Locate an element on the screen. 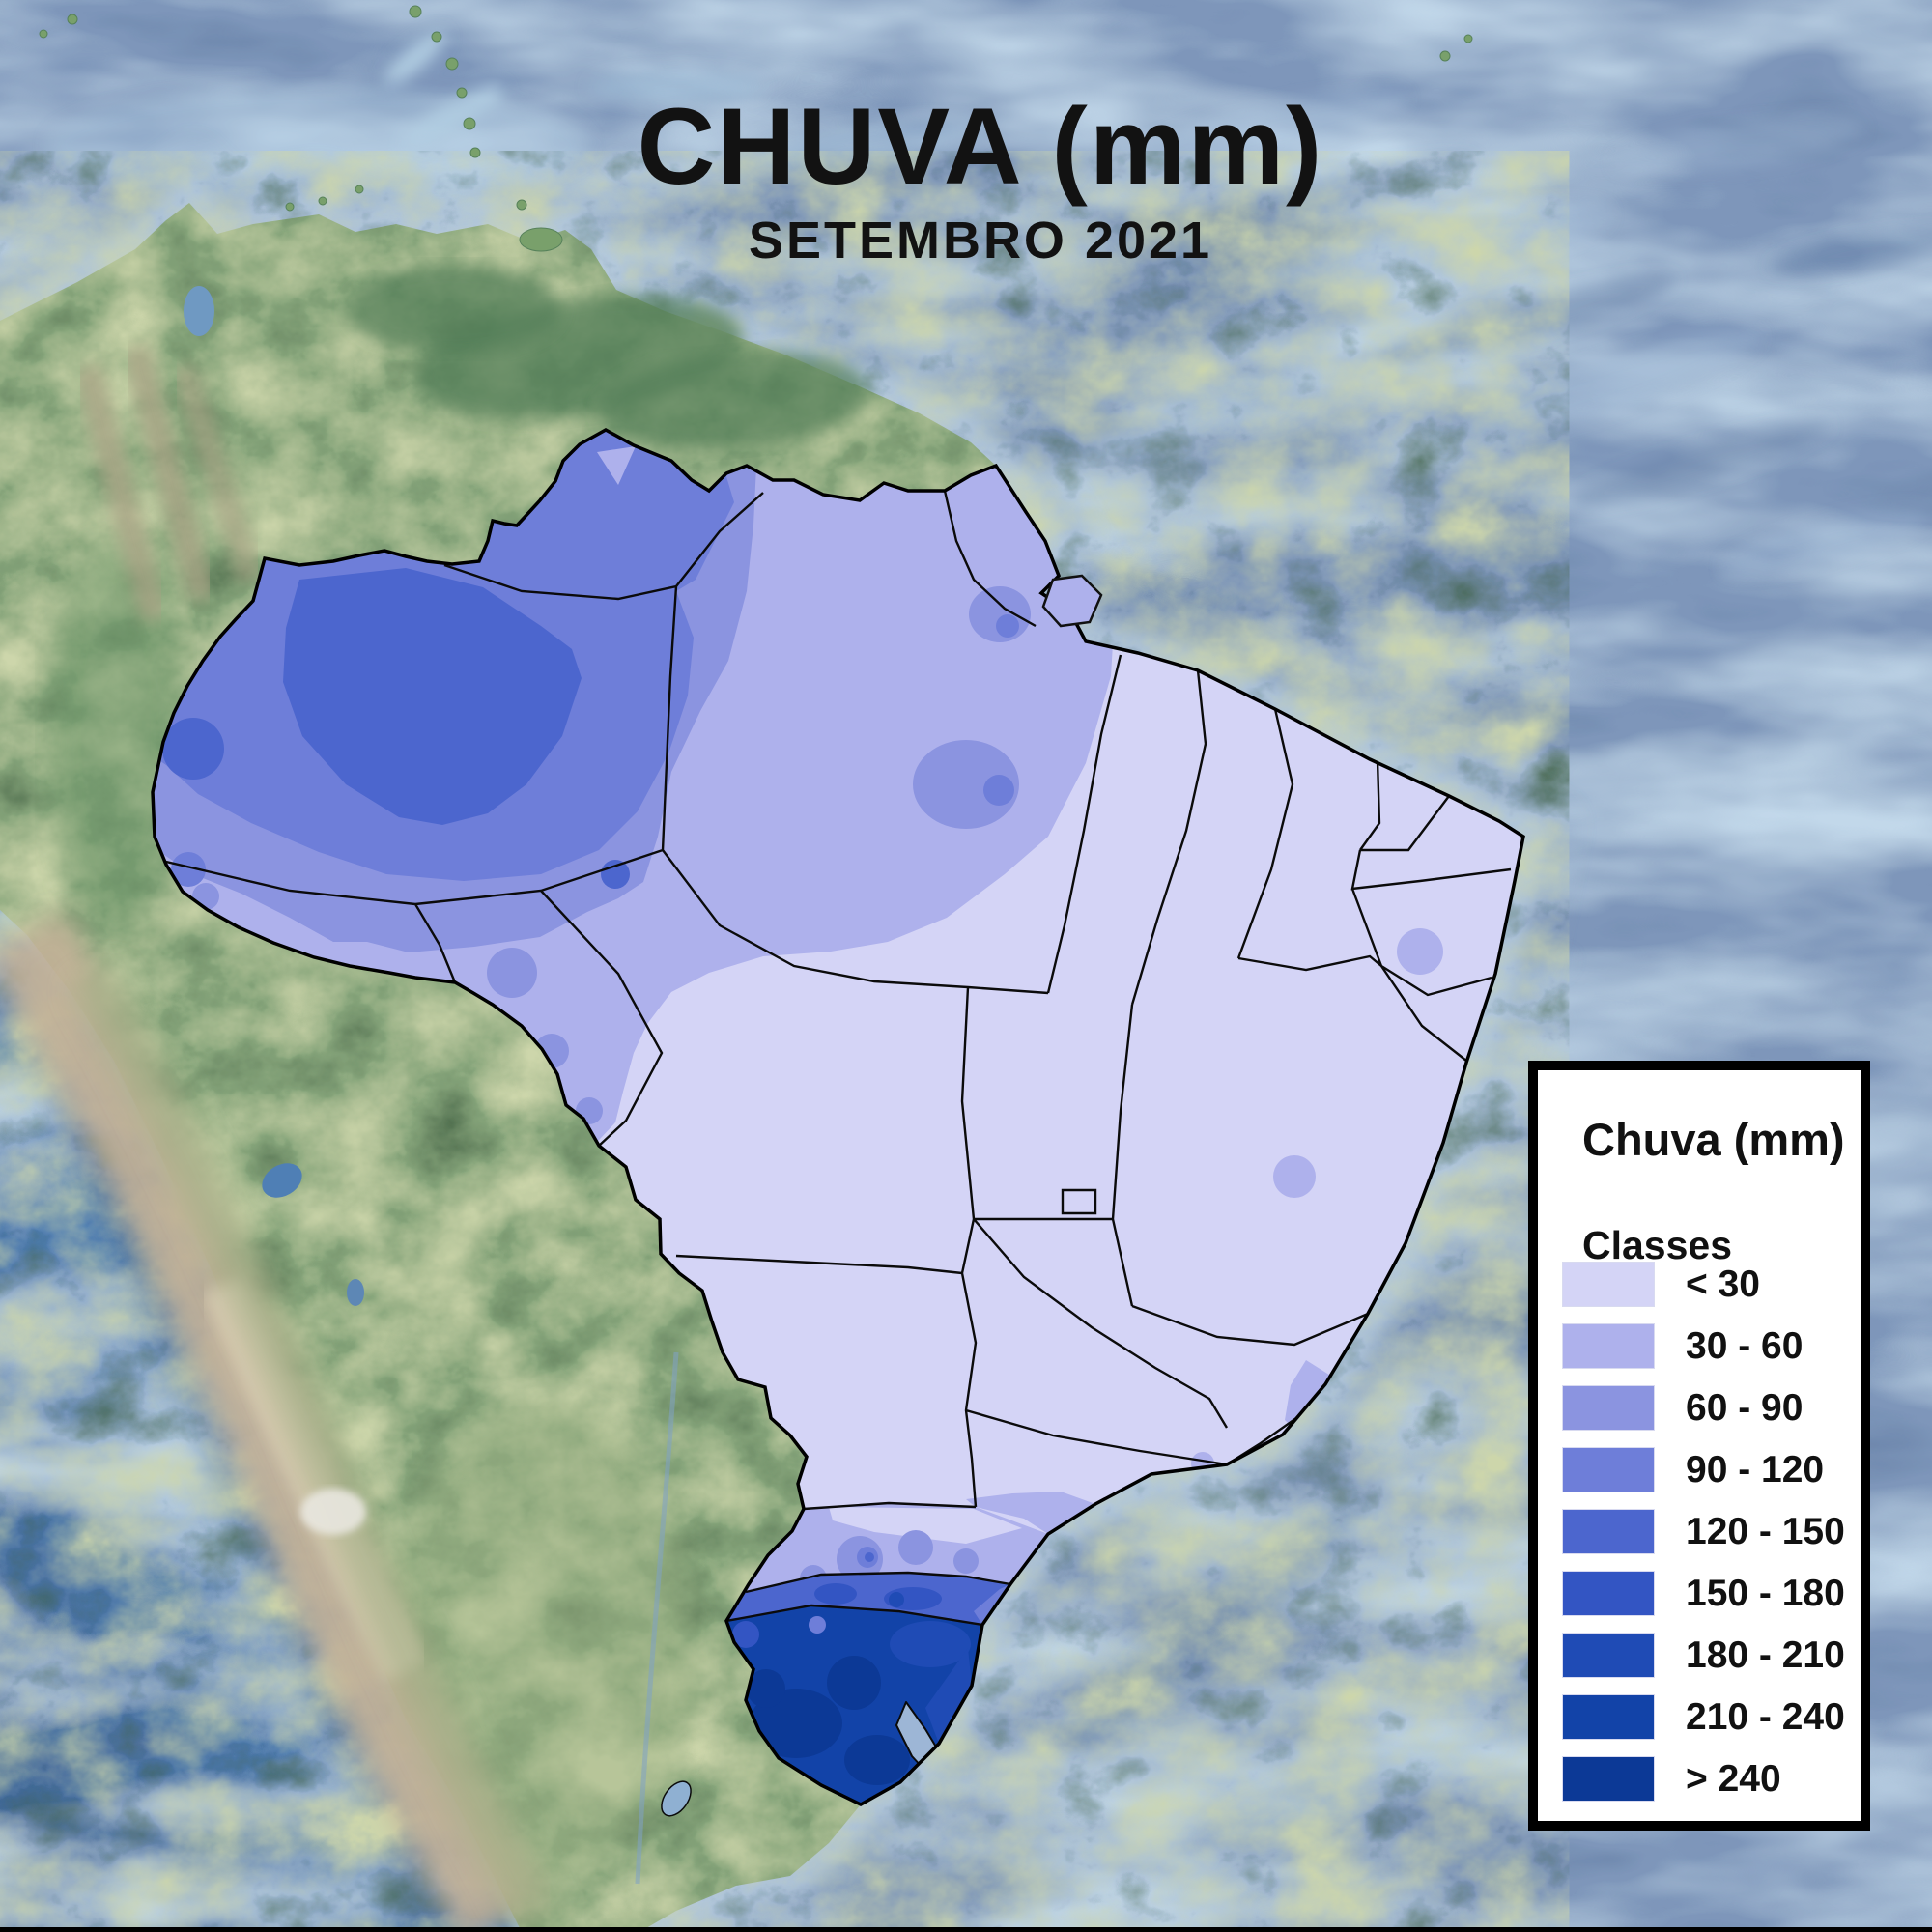 The height and width of the screenshot is (1932, 1932). page-subtitle: SETEMBRO 2021 is located at coordinates (980, 241).